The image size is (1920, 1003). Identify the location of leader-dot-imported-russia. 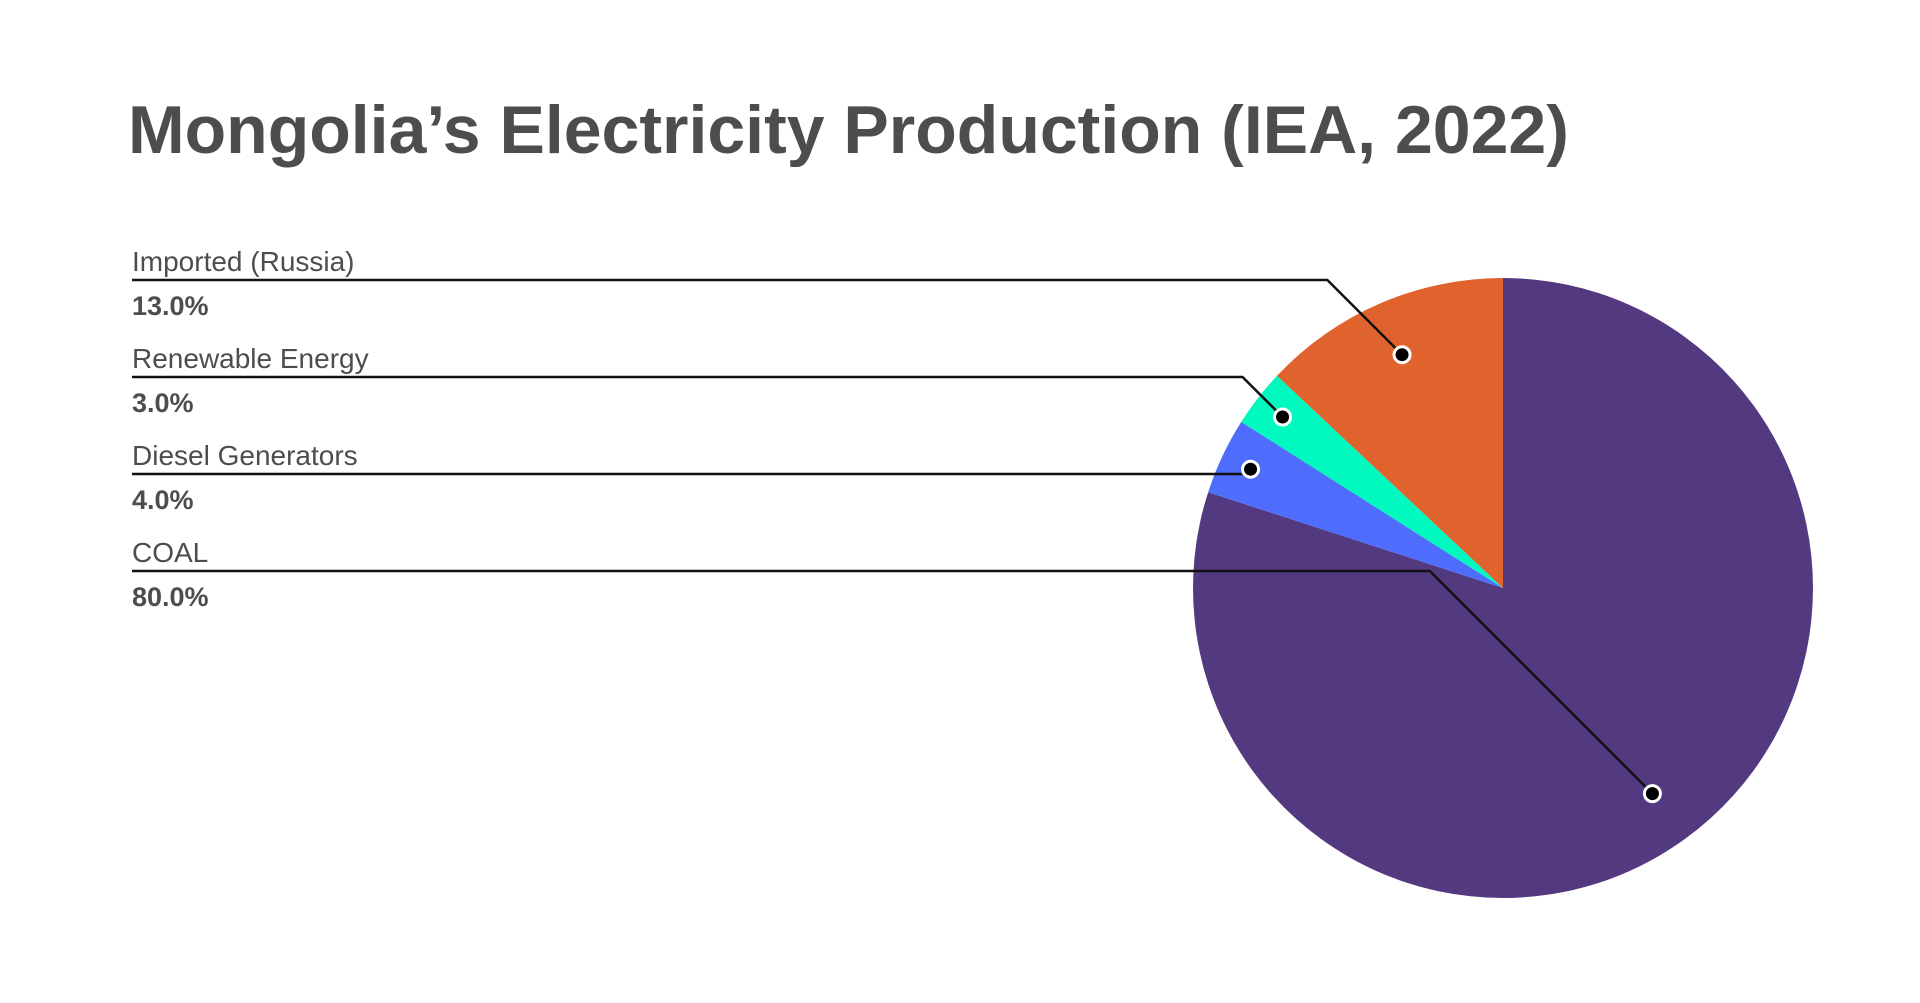
(1402, 355).